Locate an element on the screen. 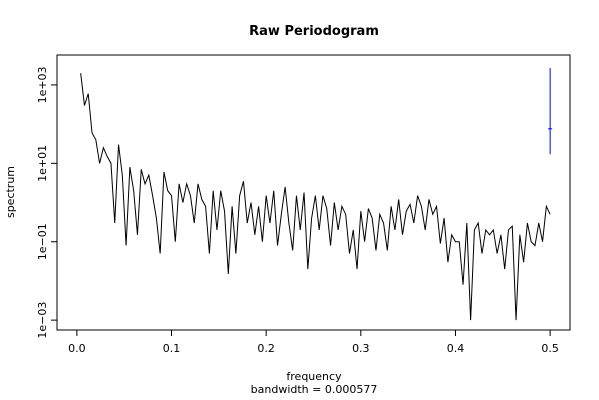 Image resolution: width=599 pixels, height=400 pixels. x-tick-label: 0.3 is located at coordinates (361, 348).